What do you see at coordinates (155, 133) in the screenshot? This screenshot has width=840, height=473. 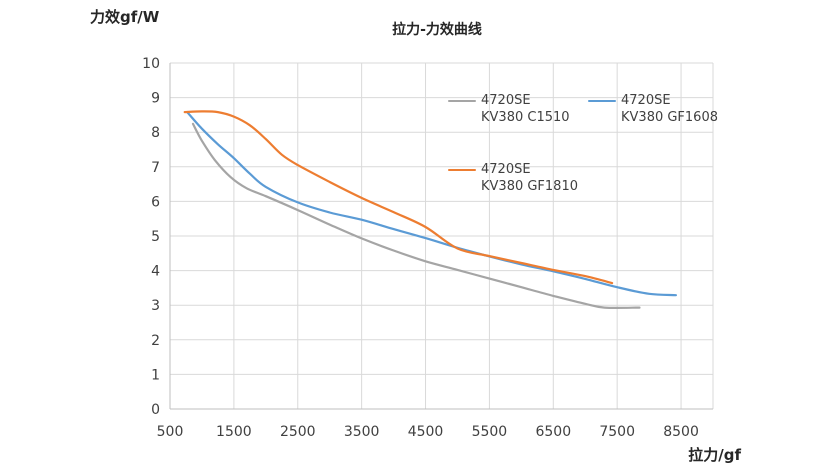 I see `y-tick-label: 8` at bounding box center [155, 133].